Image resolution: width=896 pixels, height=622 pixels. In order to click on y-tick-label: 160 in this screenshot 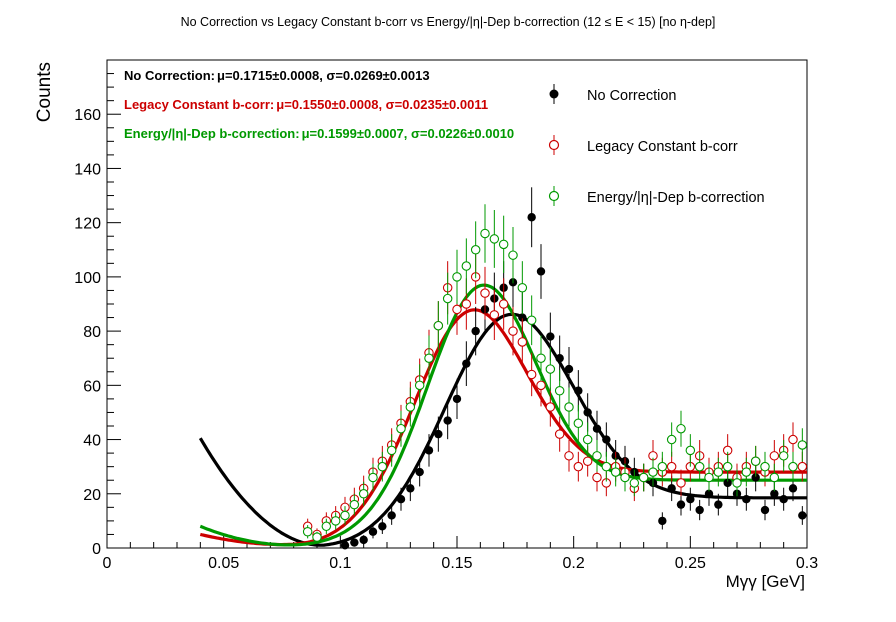, I will do `click(87, 115)`.